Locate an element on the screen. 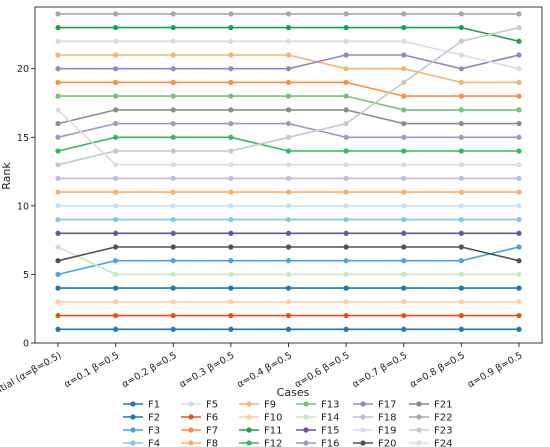 Image resolution: width=550 pixels, height=447 pixels. y-tick-label: 20 is located at coordinates (23, 69).